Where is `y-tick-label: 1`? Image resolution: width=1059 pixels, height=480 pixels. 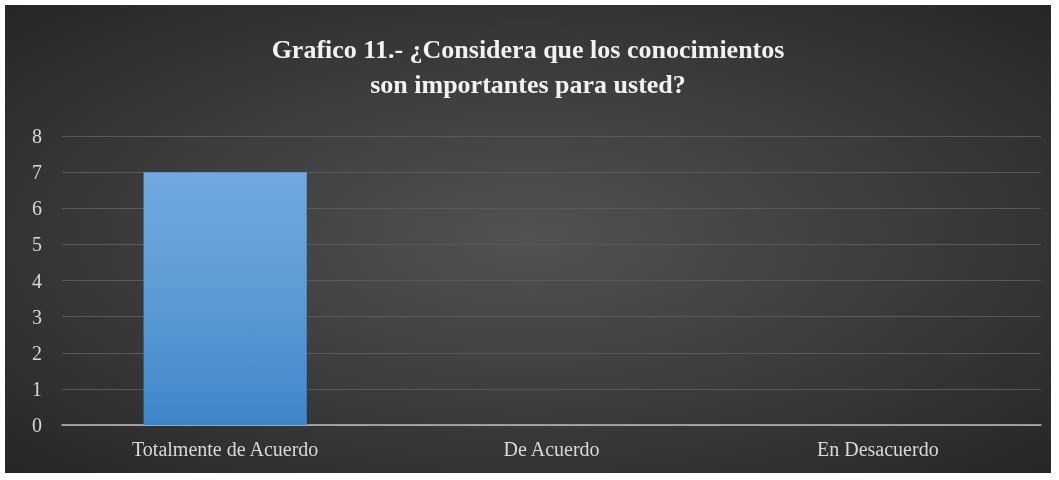 y-tick-label: 1 is located at coordinates (37, 388).